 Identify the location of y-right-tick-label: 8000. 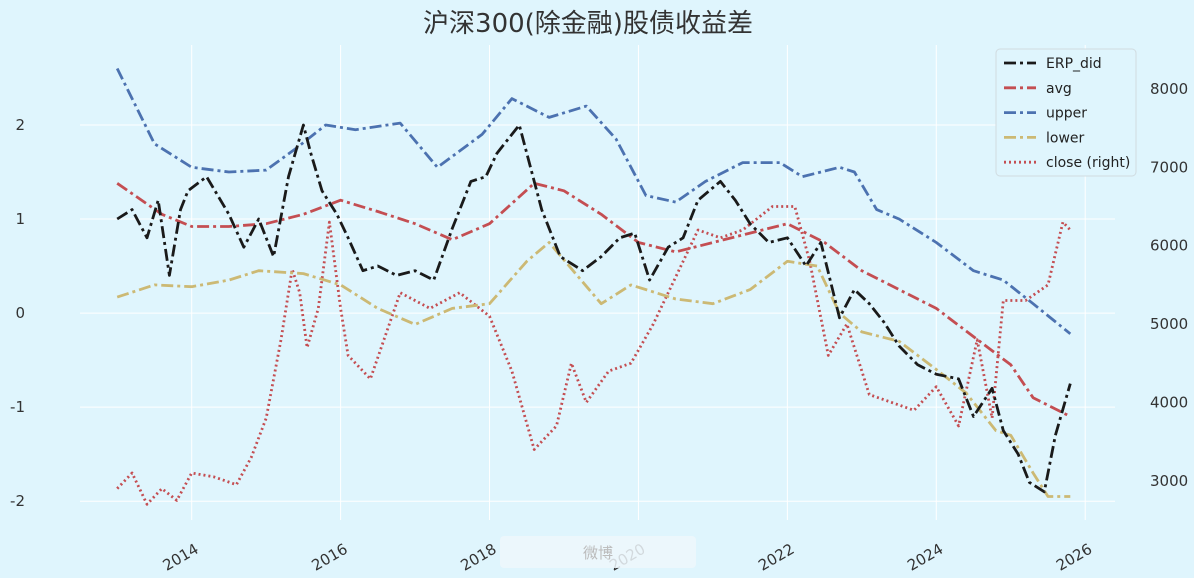
(1169, 89).